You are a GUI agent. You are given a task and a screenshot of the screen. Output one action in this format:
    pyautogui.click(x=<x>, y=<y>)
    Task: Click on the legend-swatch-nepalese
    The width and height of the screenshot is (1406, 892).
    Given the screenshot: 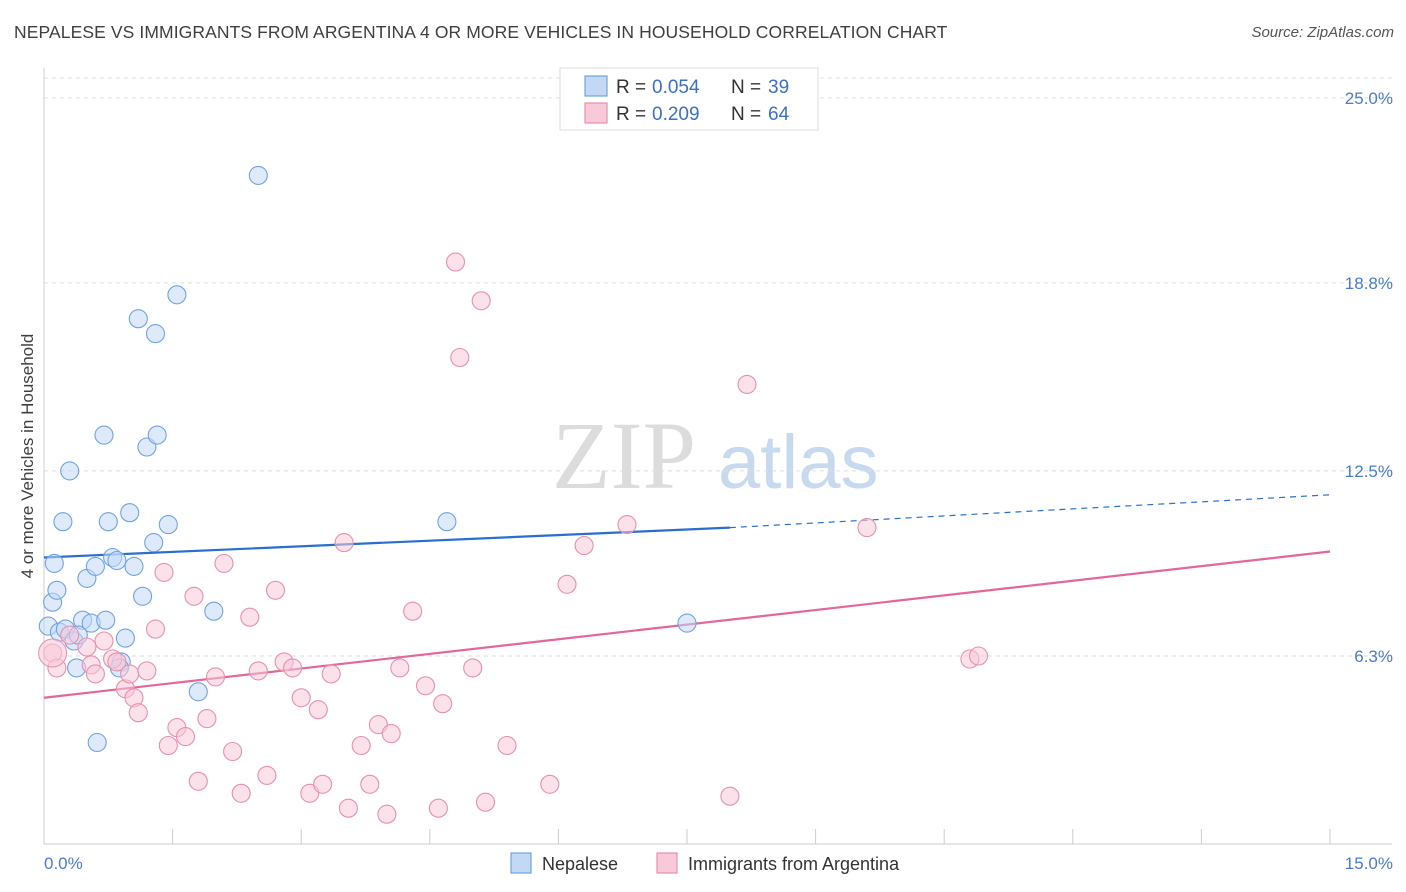 What is the action you would take?
    pyautogui.click(x=596, y=86)
    